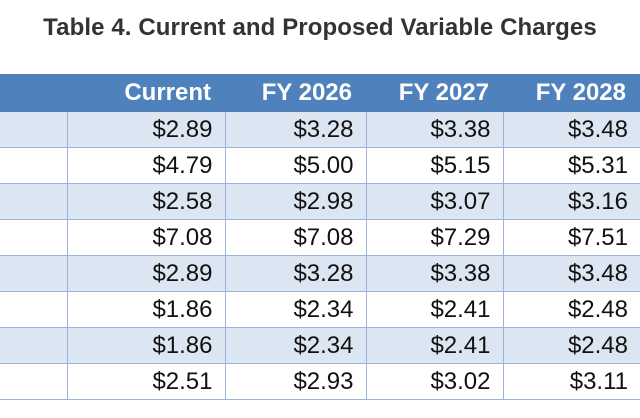 The height and width of the screenshot is (418, 640). I want to click on header-cell-fy2028: FY 2028, so click(571, 93).